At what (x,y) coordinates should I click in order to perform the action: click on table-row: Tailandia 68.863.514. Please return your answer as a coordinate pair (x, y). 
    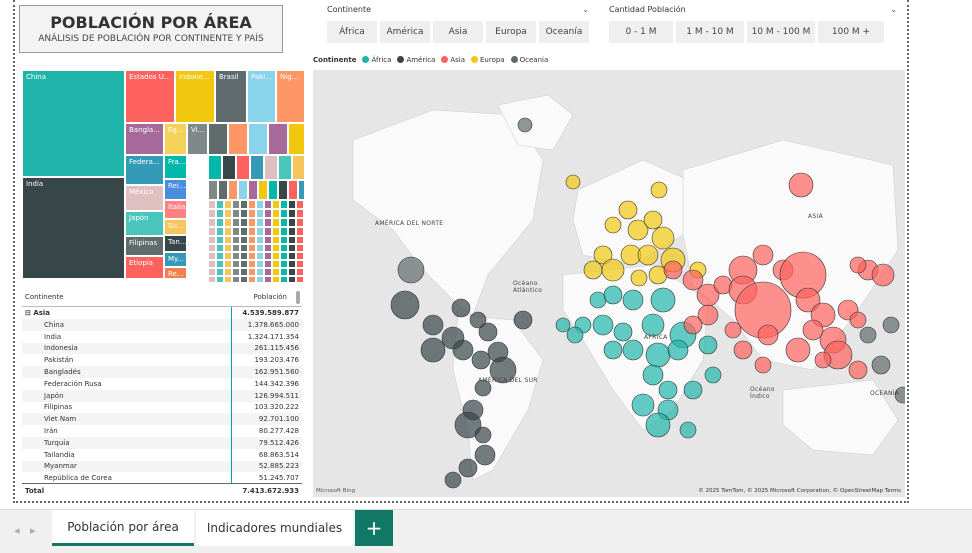
    Looking at the image, I should click on (162, 455).